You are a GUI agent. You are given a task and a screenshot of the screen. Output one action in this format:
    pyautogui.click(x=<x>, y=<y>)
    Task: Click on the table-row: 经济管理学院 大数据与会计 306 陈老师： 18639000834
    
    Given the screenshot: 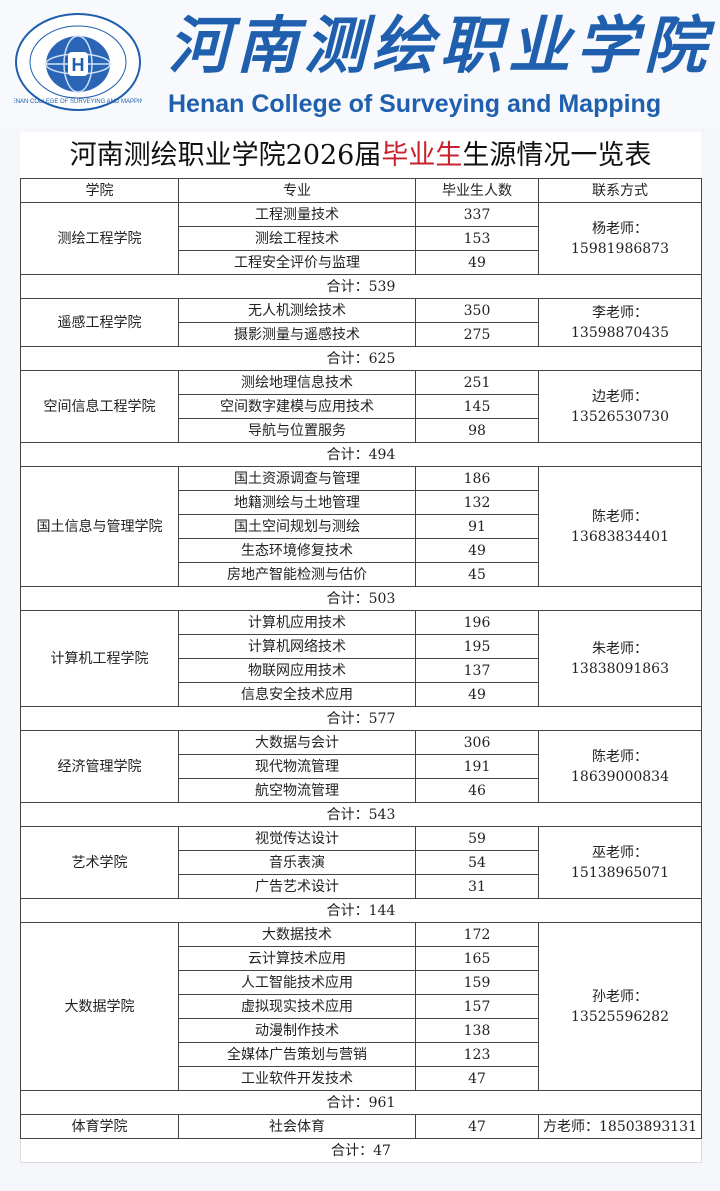 What is the action you would take?
    pyautogui.click(x=361, y=766)
    